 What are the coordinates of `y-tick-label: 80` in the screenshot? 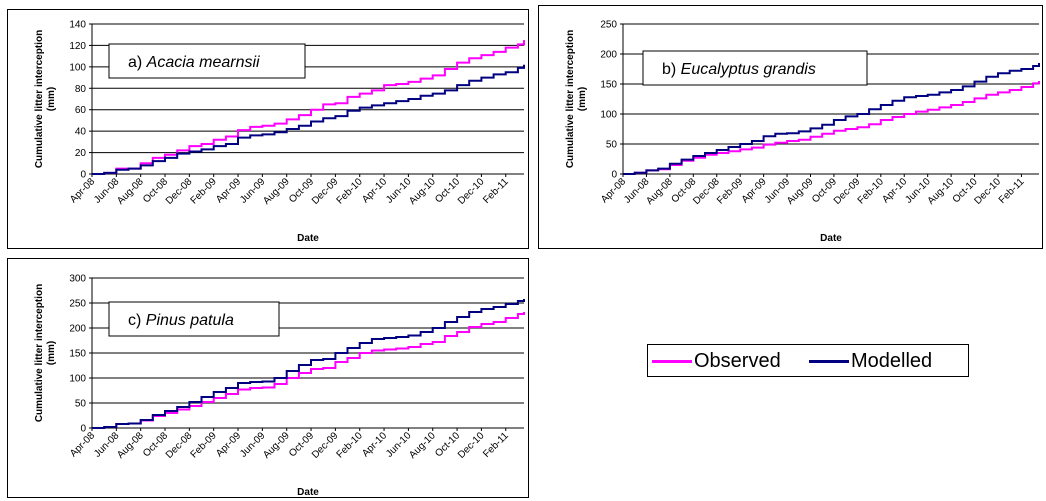 It's located at (81, 89).